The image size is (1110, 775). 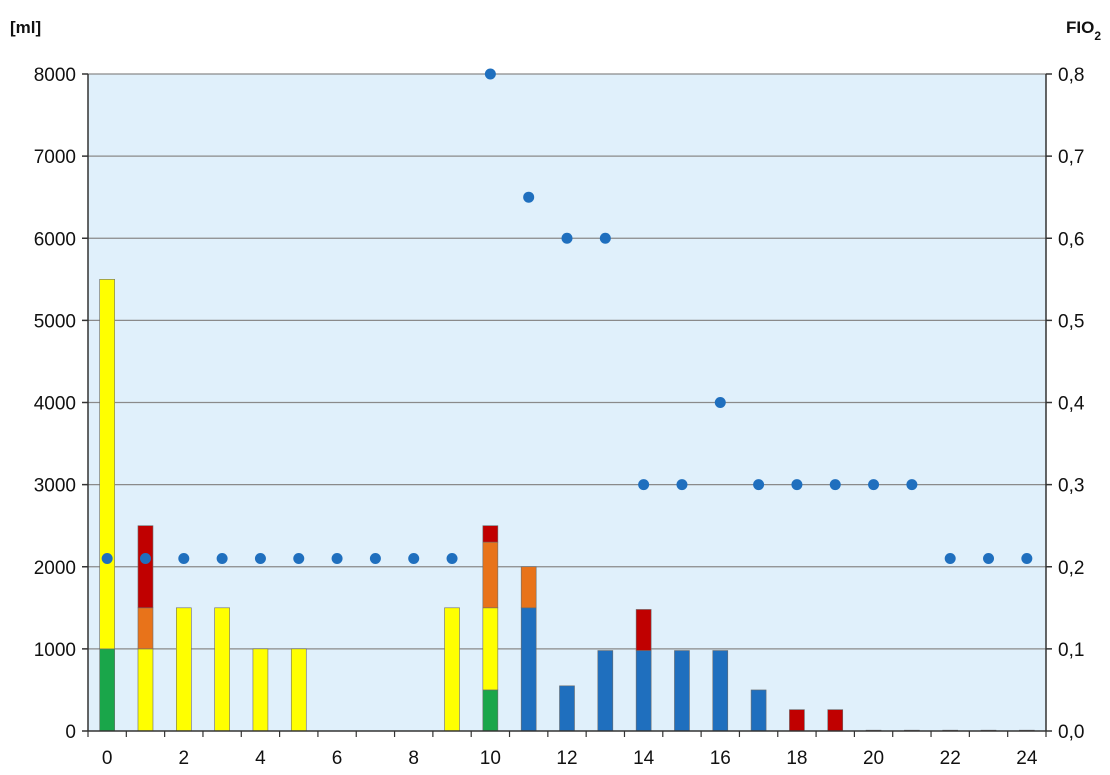 I want to click on right-tick-label: 0,3, so click(x=1071, y=486).